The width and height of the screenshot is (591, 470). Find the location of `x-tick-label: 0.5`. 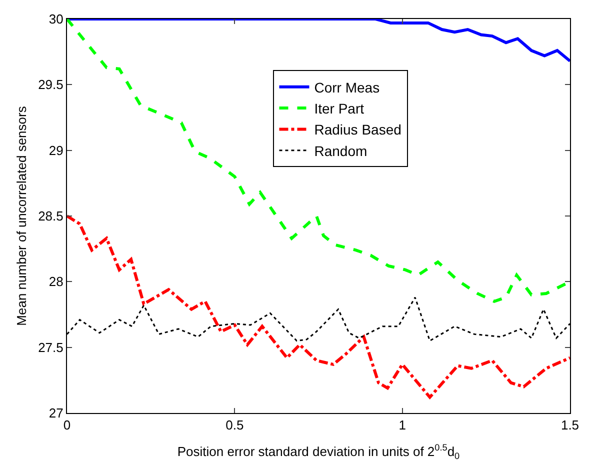

x-tick-label: 0.5 is located at coordinates (235, 425).